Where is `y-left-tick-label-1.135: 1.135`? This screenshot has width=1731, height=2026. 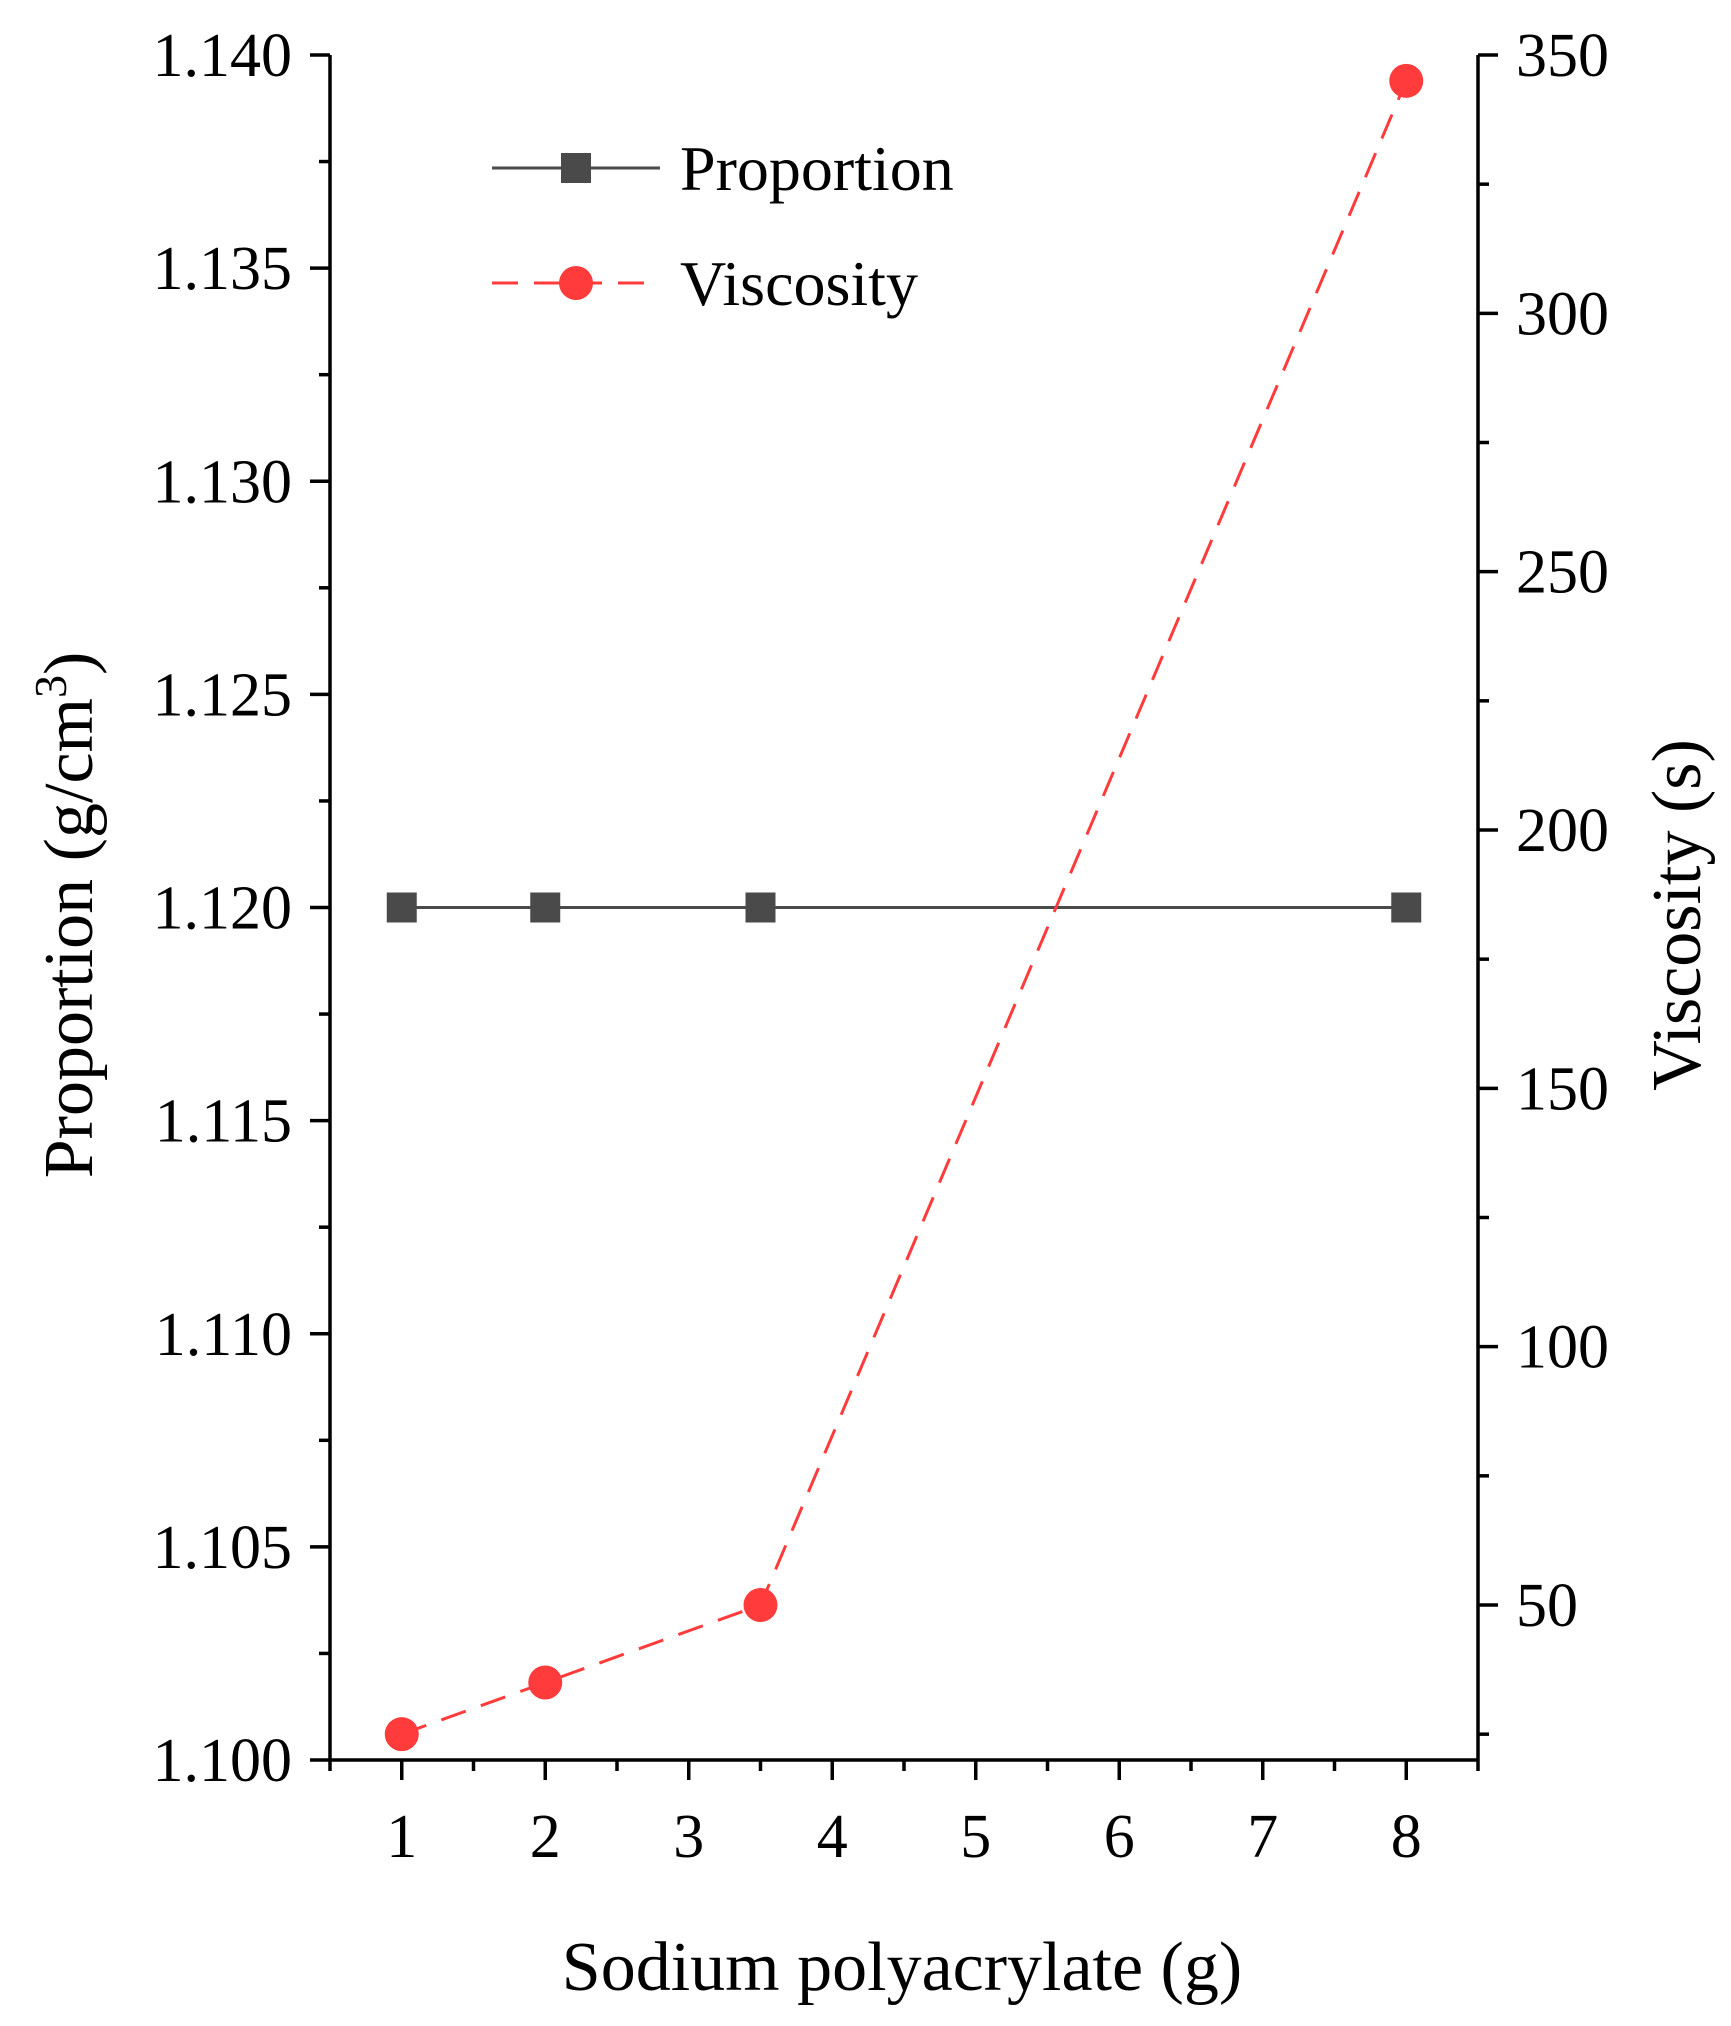
y-left-tick-label-1.135: 1.135 is located at coordinates (223, 269).